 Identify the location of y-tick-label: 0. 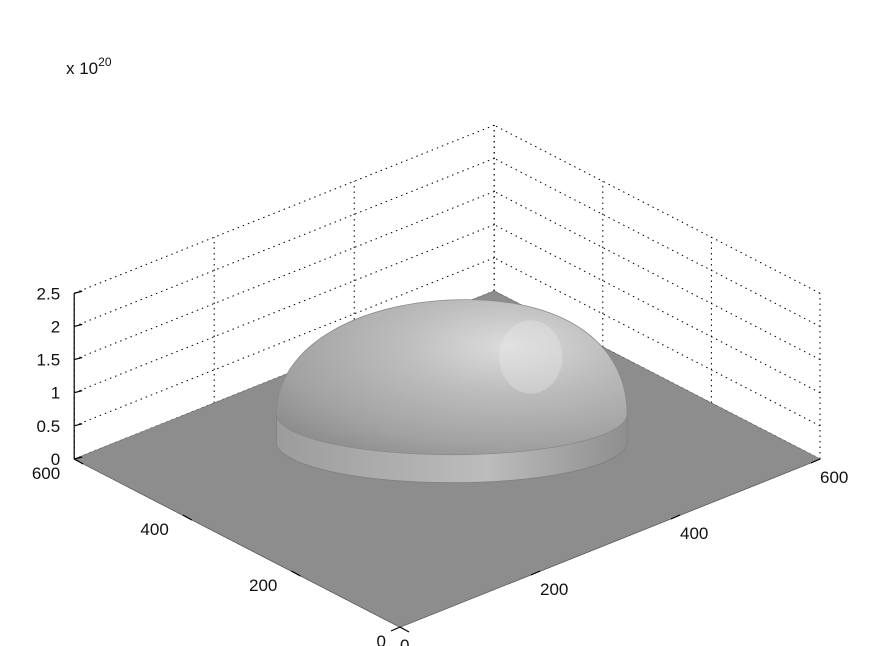
(381, 639).